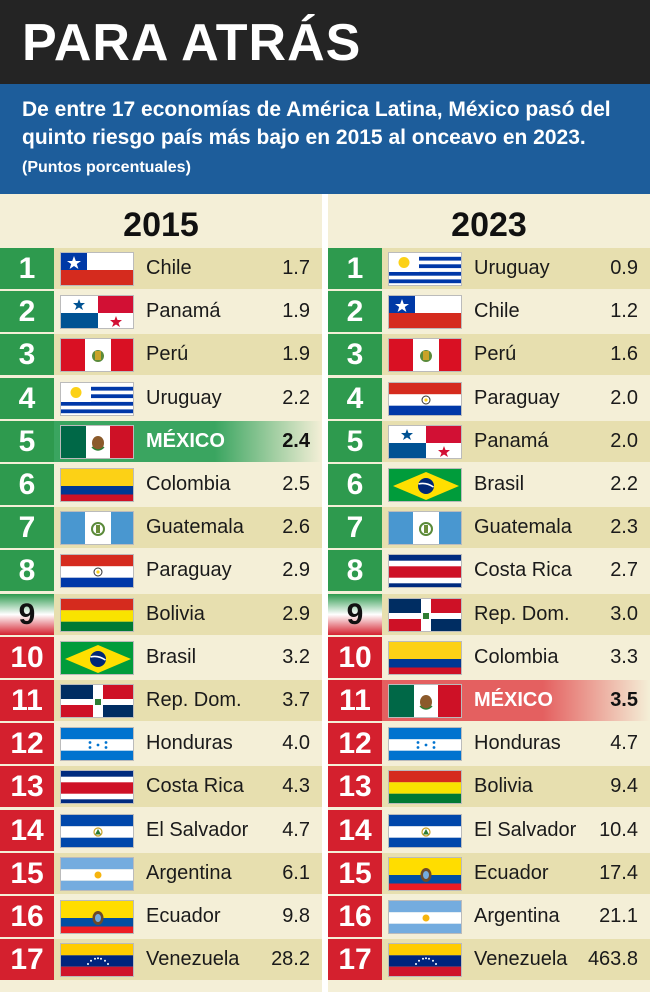 The width and height of the screenshot is (650, 992). Describe the element at coordinates (161, 916) in the screenshot. I see `table-row: 16 Ecuador 9.8` at that location.